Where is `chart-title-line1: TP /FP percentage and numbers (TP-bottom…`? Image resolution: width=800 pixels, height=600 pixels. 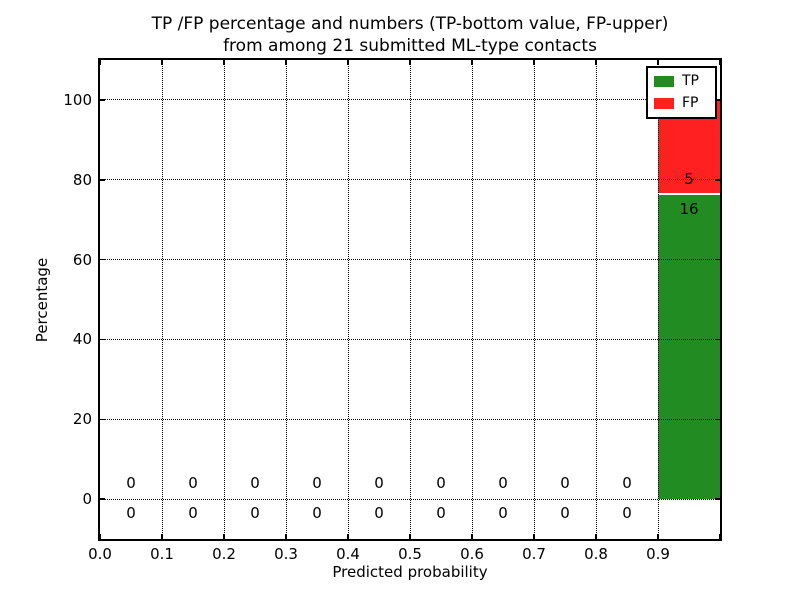
chart-title-line1: TP /FP percentage and numbers (TP-bottom… is located at coordinates (410, 24).